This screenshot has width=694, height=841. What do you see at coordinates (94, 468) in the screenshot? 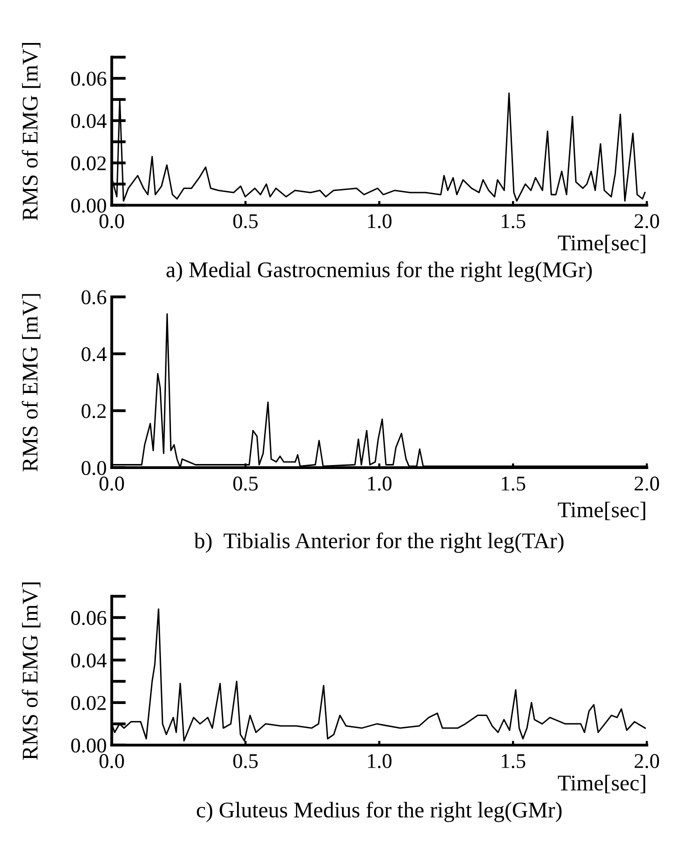
I see `y-tick-label: 0.0` at bounding box center [94, 468].